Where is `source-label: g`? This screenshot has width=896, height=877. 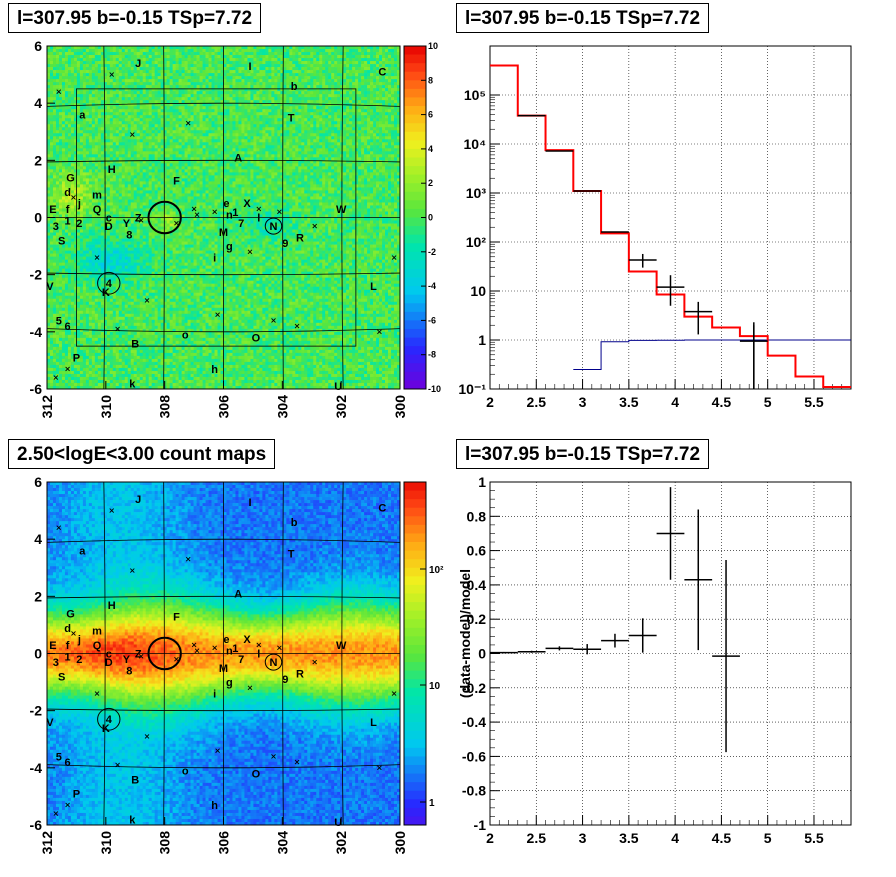
source-label: g is located at coordinates (229, 683).